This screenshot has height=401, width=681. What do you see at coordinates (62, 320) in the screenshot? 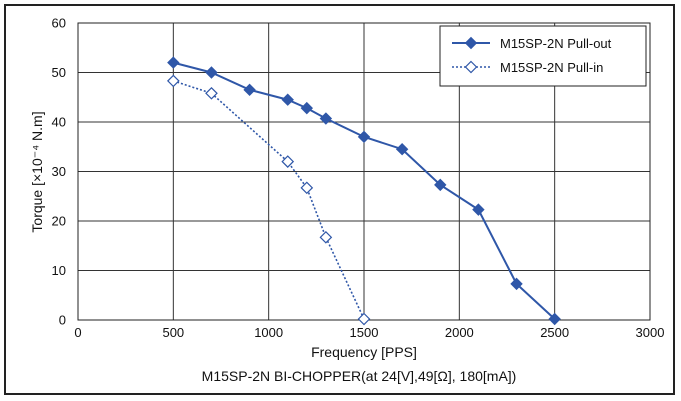
I see `y-tick-label: 0` at bounding box center [62, 320].